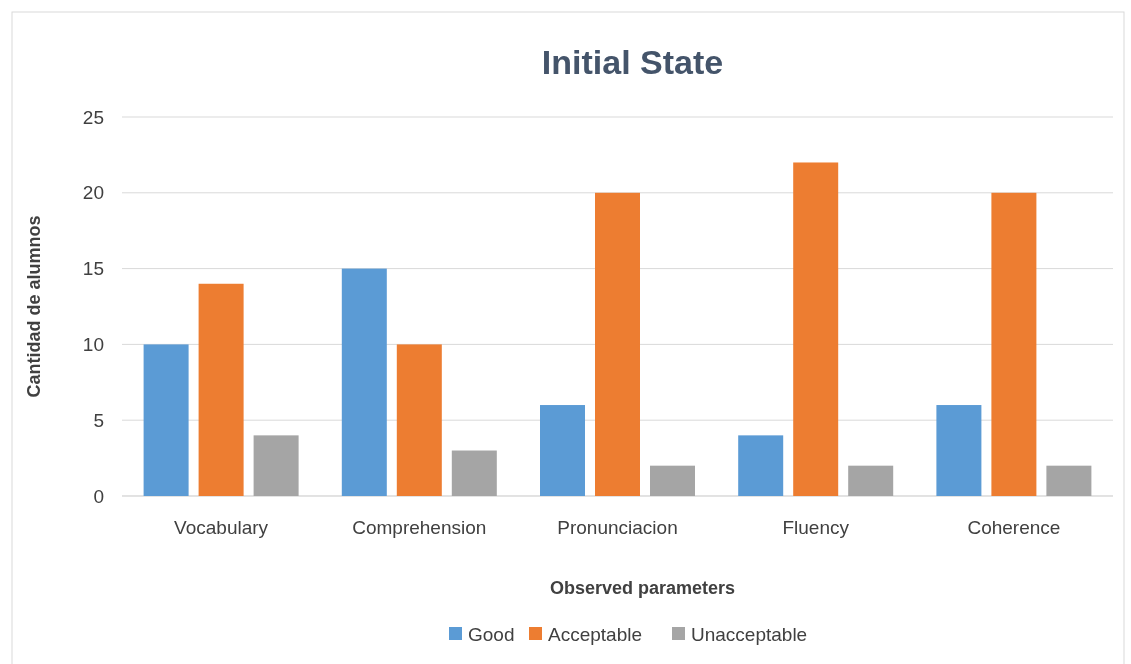 This screenshot has width=1131, height=664. I want to click on x-tick-label: Coherence, so click(1014, 527).